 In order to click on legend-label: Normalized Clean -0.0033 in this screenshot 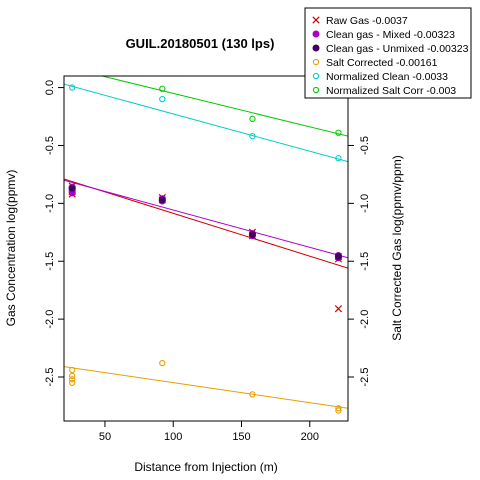, I will do `click(387, 77)`.